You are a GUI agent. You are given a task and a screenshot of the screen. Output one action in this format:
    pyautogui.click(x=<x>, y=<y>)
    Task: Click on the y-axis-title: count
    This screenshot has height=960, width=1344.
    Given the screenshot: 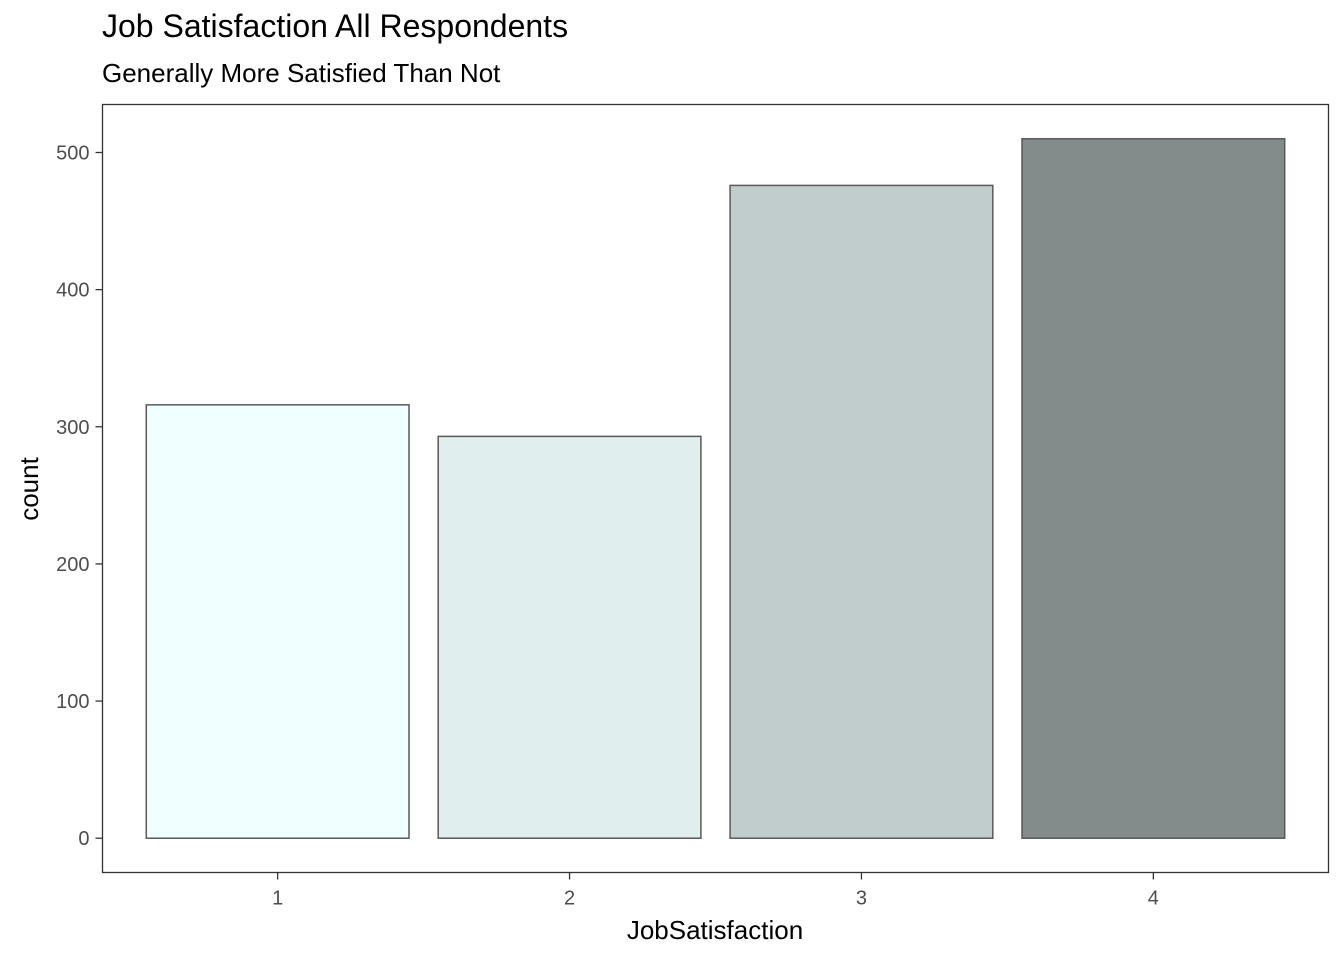 What is the action you would take?
    pyautogui.click(x=29, y=488)
    